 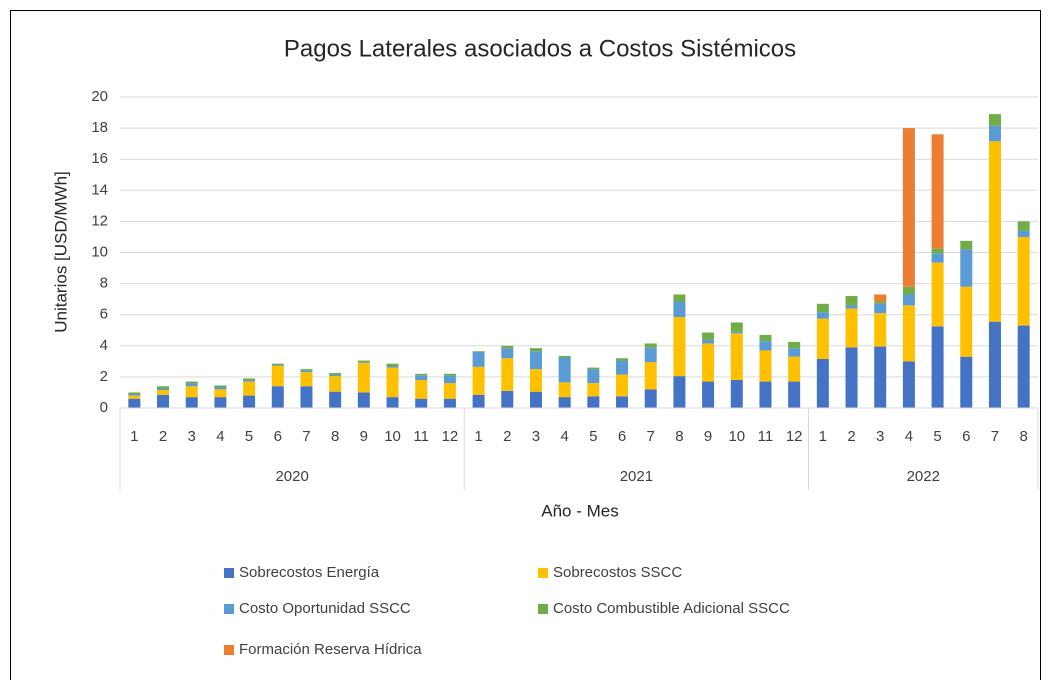 I want to click on x-tick-label: 4, so click(x=909, y=436).